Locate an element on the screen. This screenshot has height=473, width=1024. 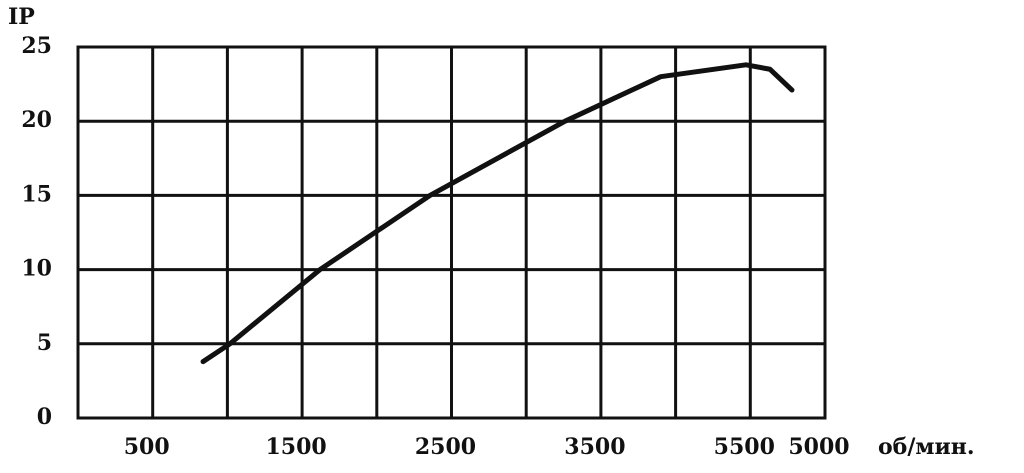
y-tick-label: 5 is located at coordinates (44, 343).